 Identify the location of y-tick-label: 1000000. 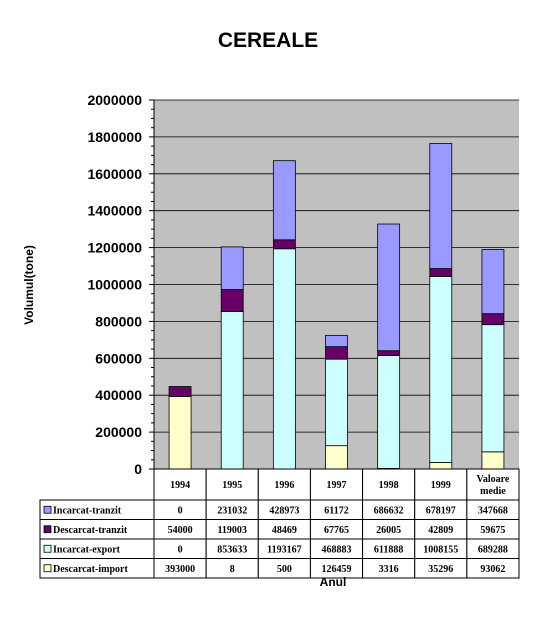
(114, 285).